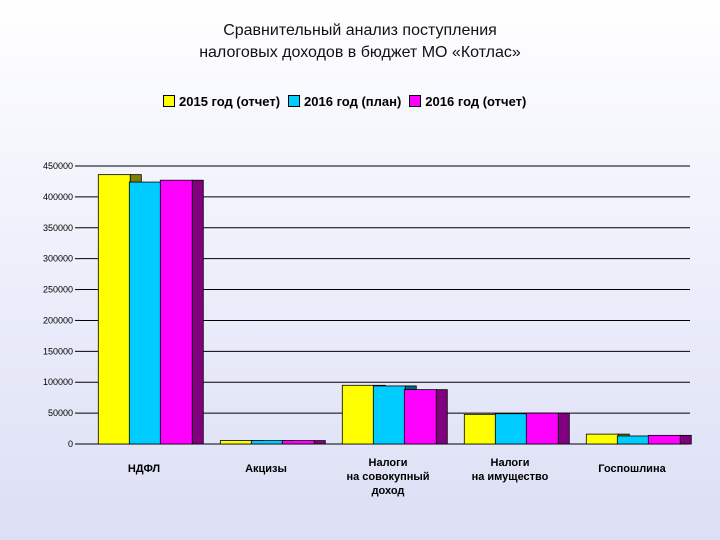  Describe the element at coordinates (476, 101) in the screenshot. I see `legend-label-series-3: 2016 год (отчет)` at that location.